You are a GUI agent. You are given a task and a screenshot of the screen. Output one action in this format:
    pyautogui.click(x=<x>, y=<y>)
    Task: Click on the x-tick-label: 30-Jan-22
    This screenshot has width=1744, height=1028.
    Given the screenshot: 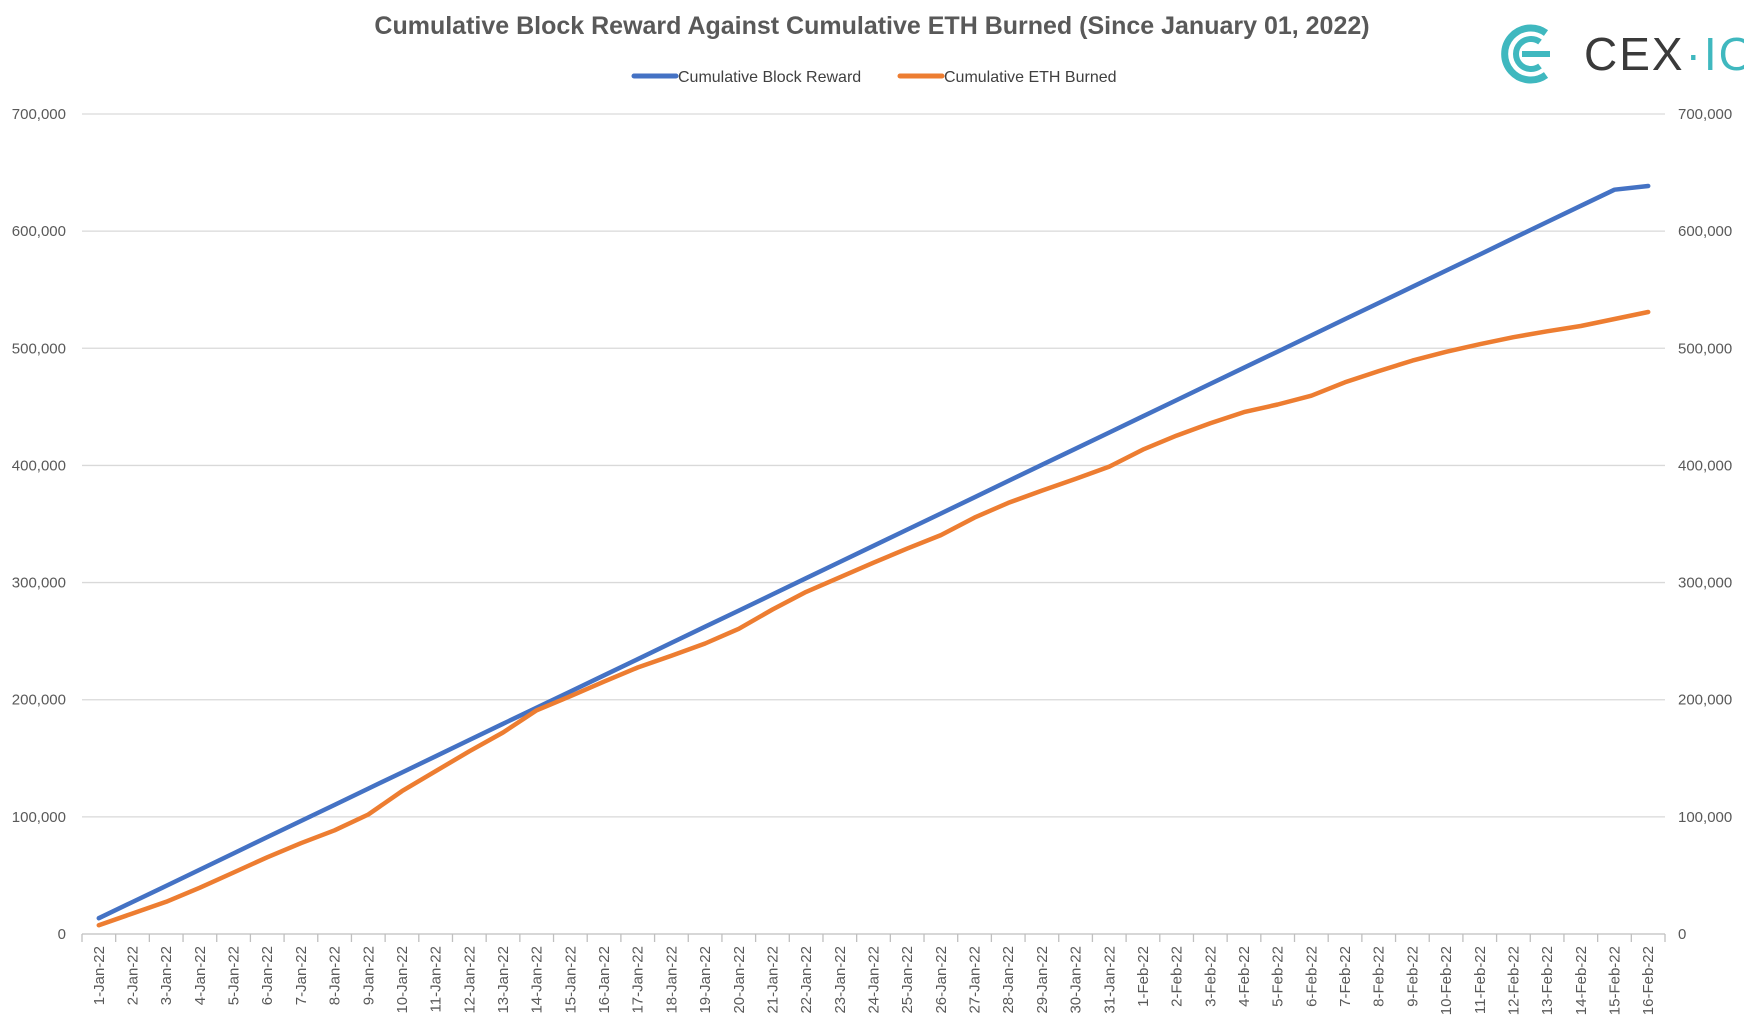 What is the action you would take?
    pyautogui.click(x=1076, y=980)
    